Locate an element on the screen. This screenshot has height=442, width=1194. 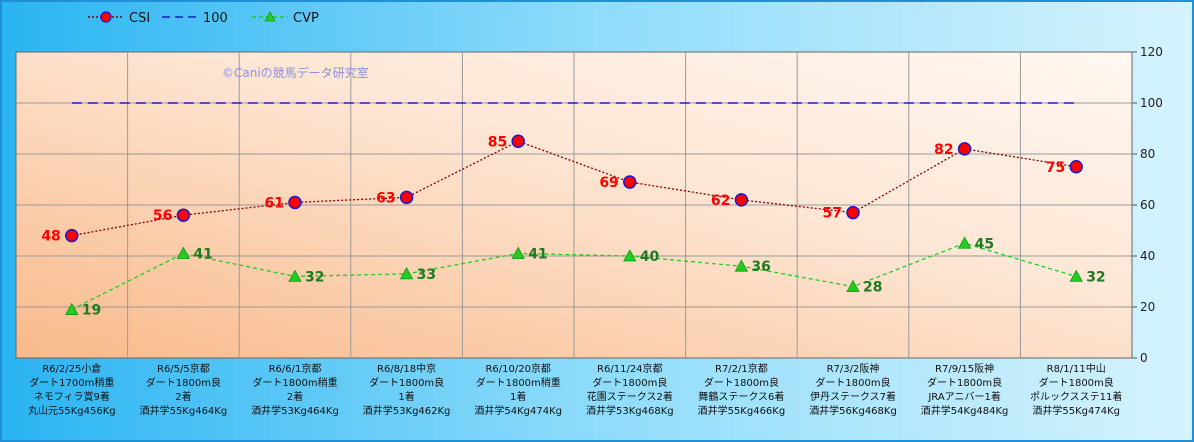
y-tick-label: 100 is located at coordinates (1151, 103).